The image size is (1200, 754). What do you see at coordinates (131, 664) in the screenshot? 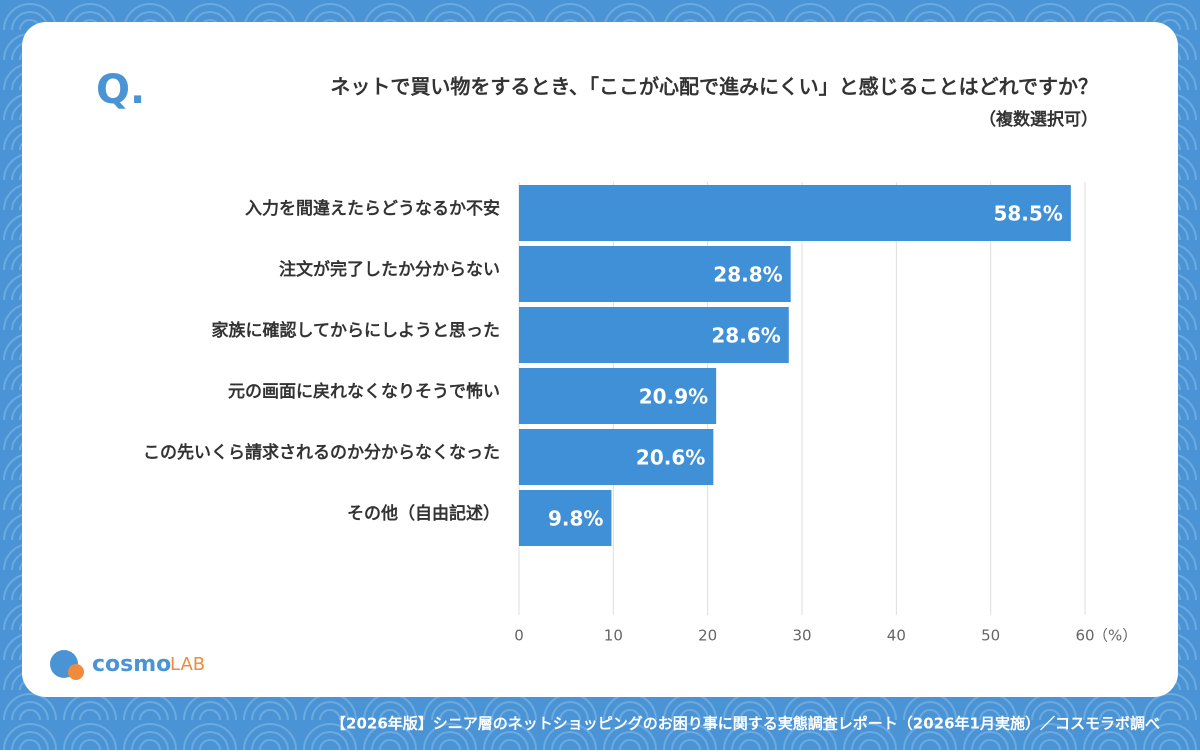
I see `logo-text: cosmo` at bounding box center [131, 664].